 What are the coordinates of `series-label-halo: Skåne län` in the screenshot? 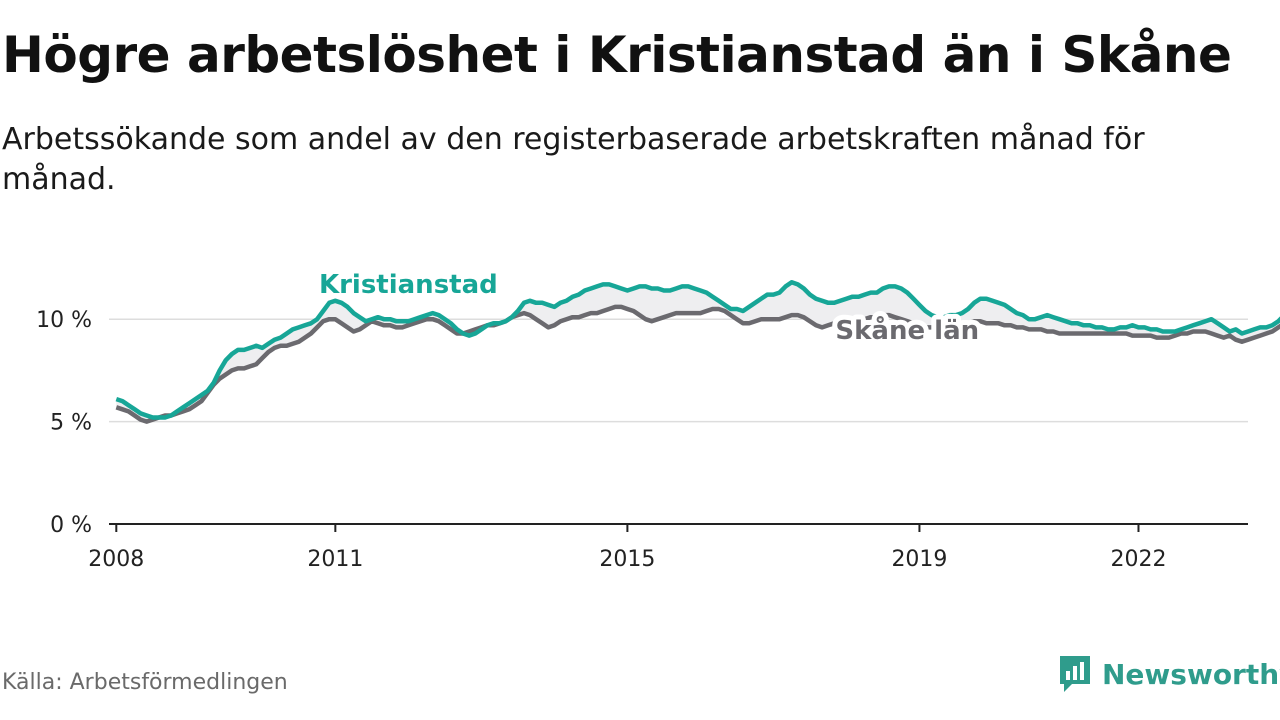 It's located at (907, 330).